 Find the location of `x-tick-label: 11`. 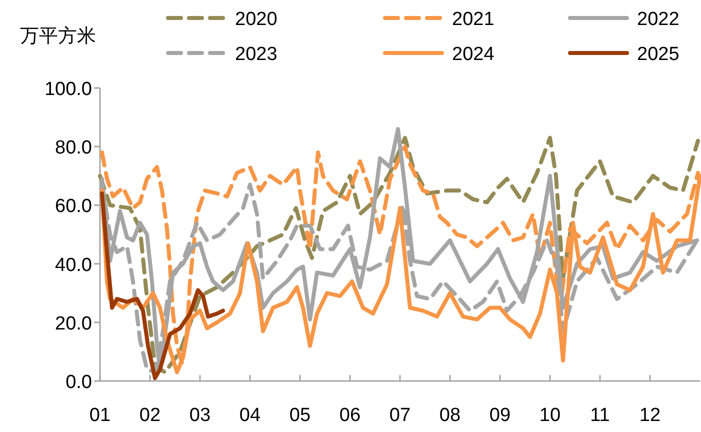

x-tick-label: 11 is located at coordinates (600, 415).